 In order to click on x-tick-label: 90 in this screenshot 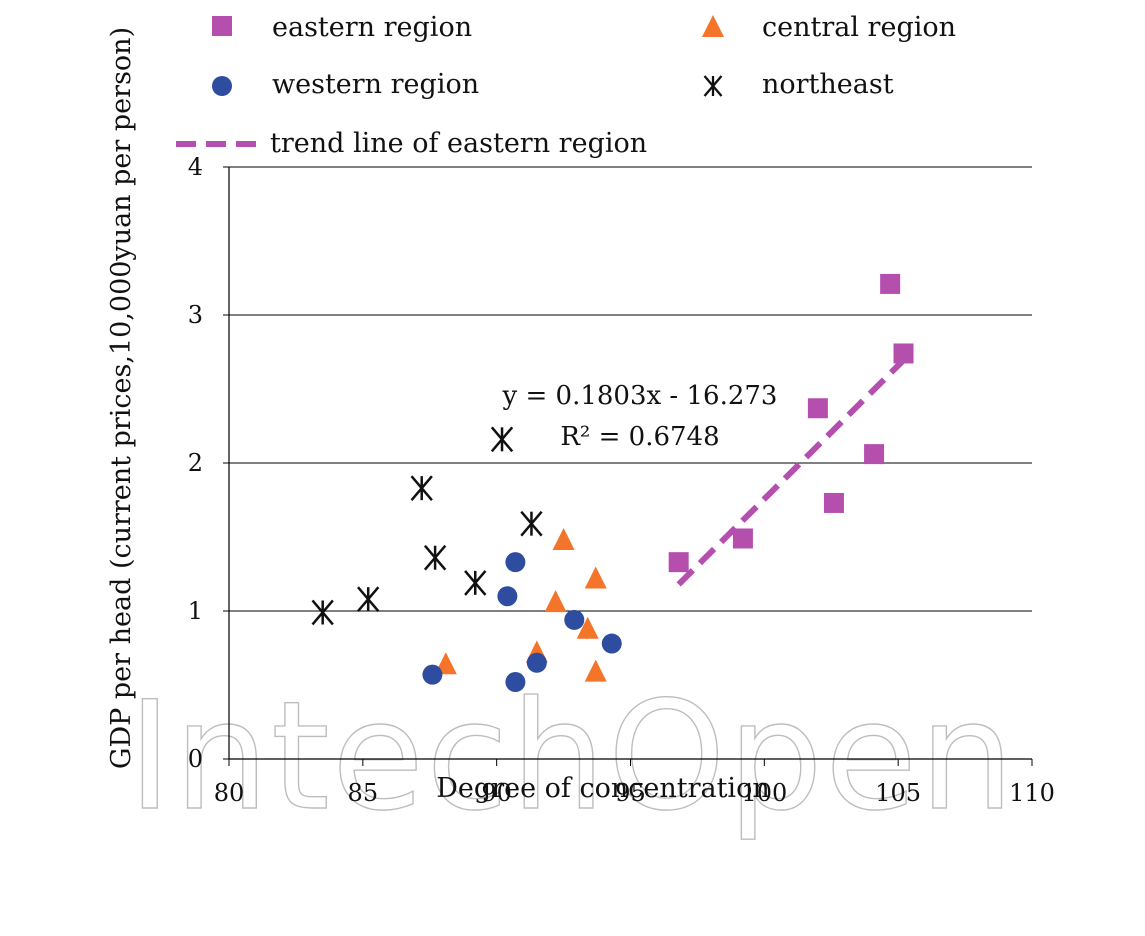, I will do `click(496, 793)`.